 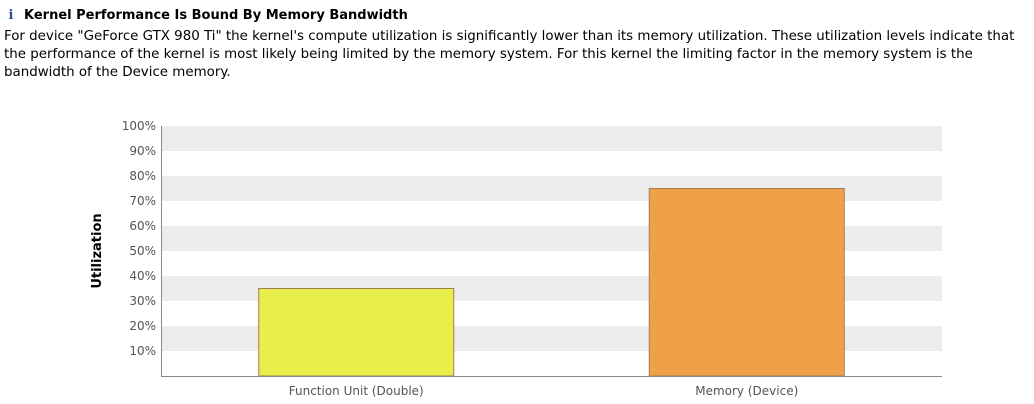 I want to click on y-tick-label: 90%, so click(x=142, y=151).